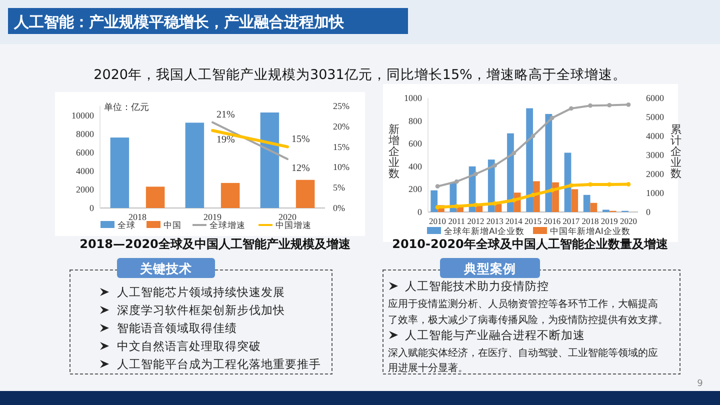 This screenshot has width=720, height=405. What do you see at coordinates (339, 187) in the screenshot?
I see `y2-tick-label: 5%` at bounding box center [339, 187].